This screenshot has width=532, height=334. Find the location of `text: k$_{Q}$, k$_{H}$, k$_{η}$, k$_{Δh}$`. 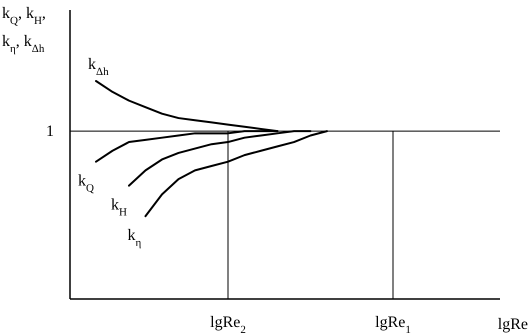

text: k$_{Q}$, k$_{H}$, k$_{η}$, k$_{Δh}$ is located at coordinates (24, 30).